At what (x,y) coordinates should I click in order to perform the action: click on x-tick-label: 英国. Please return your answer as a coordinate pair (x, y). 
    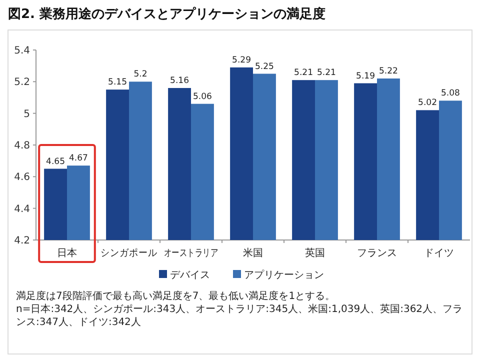
    Looking at the image, I should click on (315, 253).